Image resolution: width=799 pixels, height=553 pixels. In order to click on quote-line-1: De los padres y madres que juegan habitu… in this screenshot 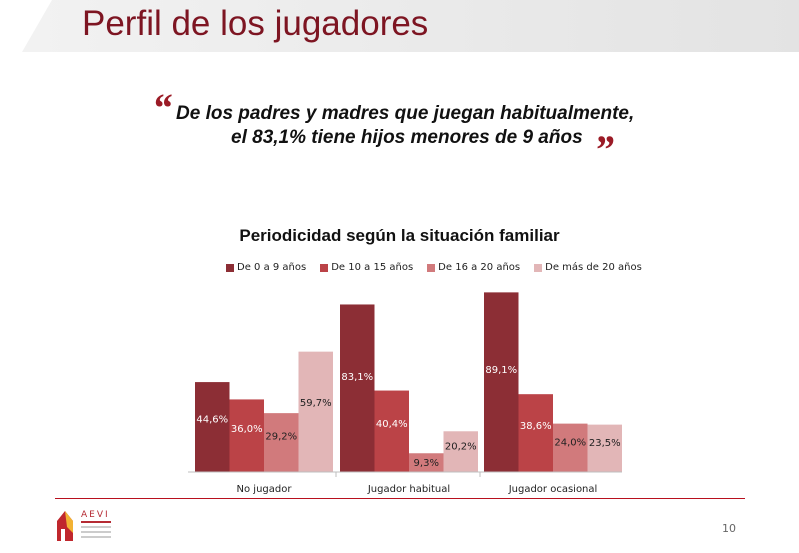, I will do `click(405, 113)`.